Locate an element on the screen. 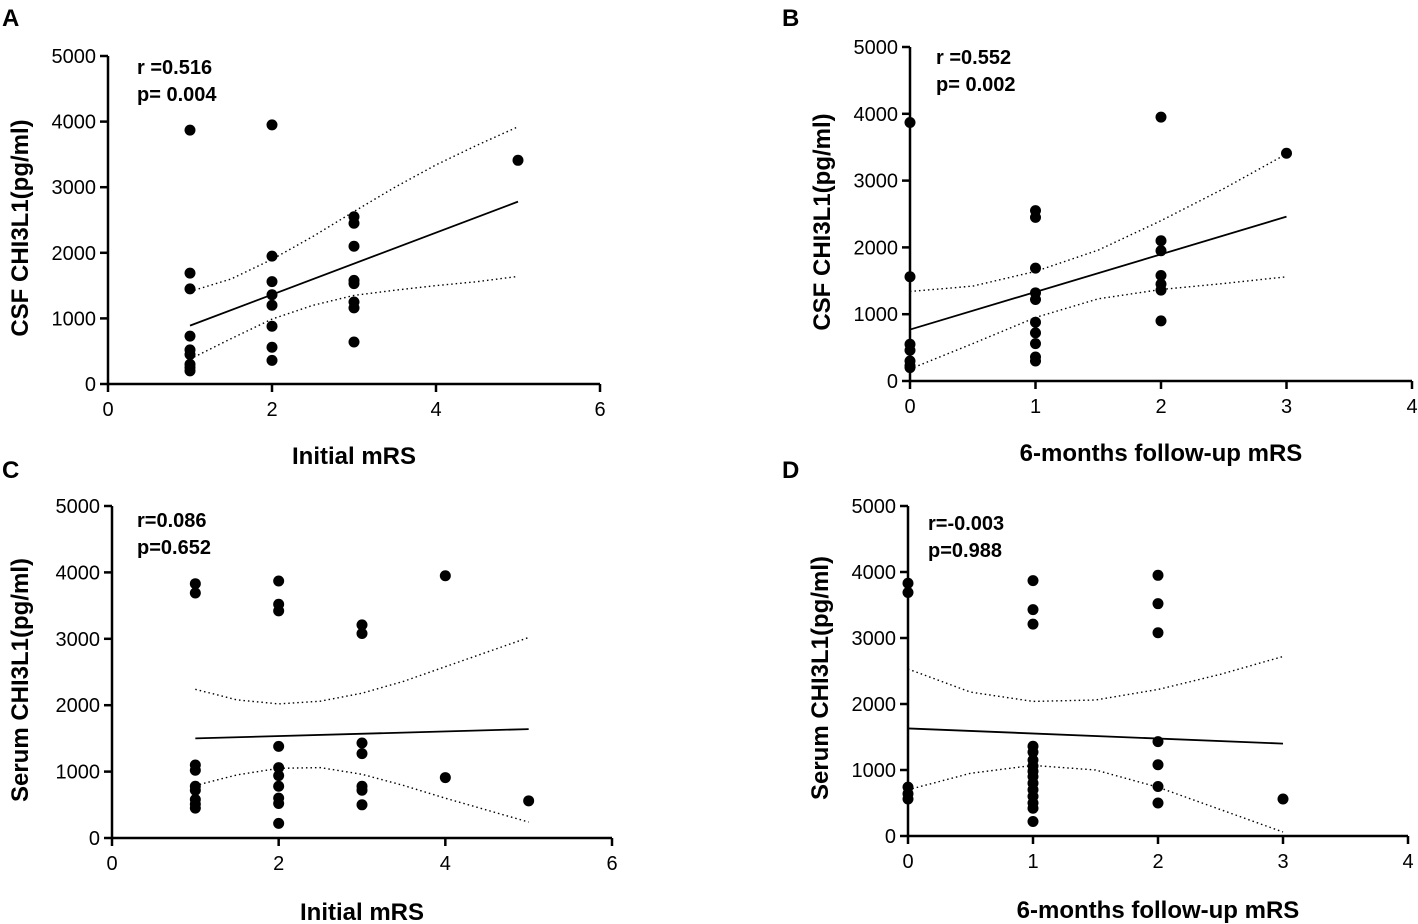  p-value-label: p=0.988 is located at coordinates (965, 551).